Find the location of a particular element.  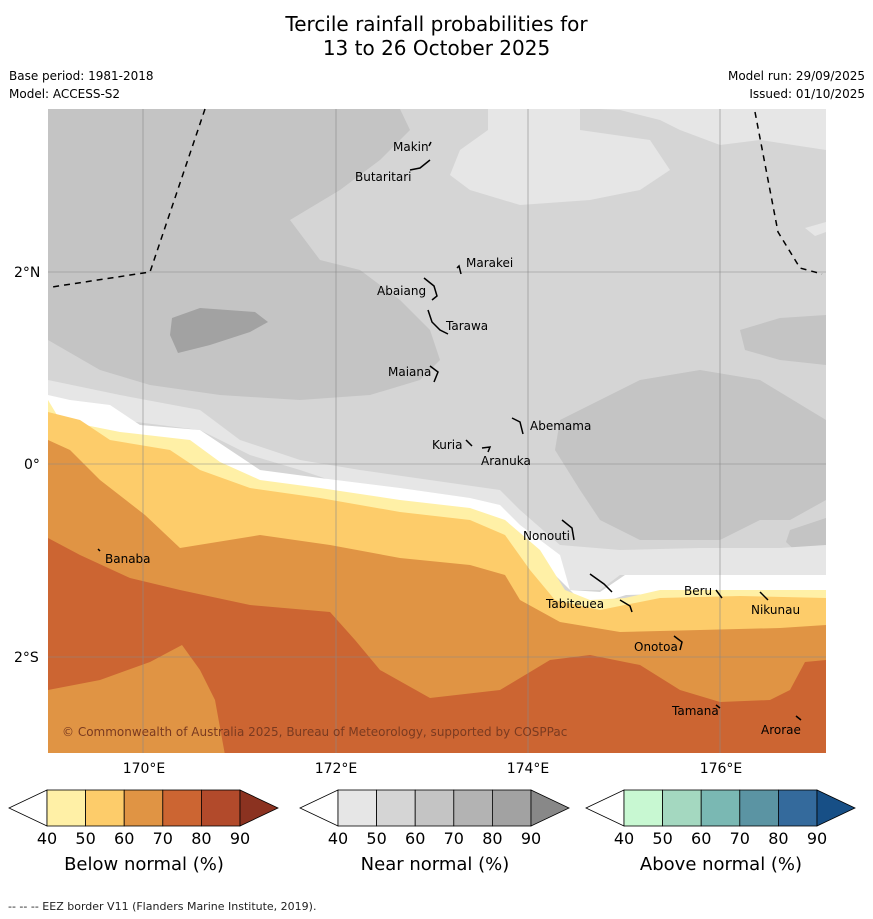

lat-label-2n: 2°N is located at coordinates (27, 273).